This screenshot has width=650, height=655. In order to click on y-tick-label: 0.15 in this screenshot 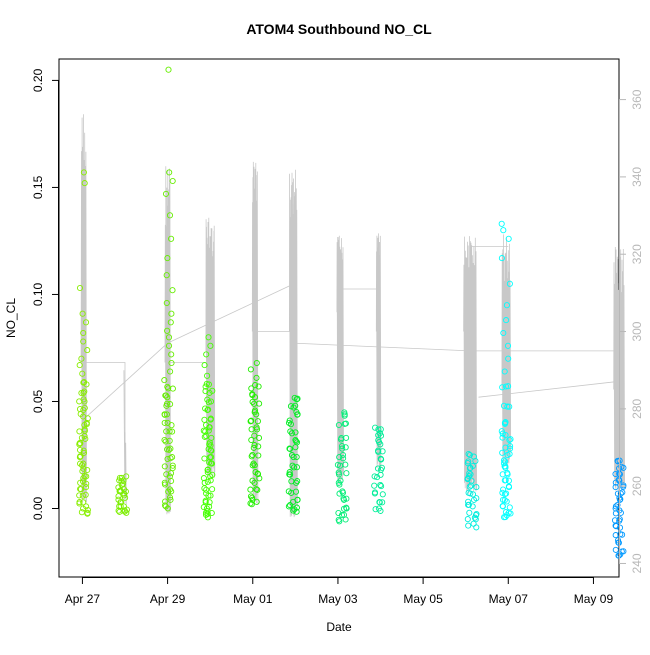, I will do `click(38, 187)`.